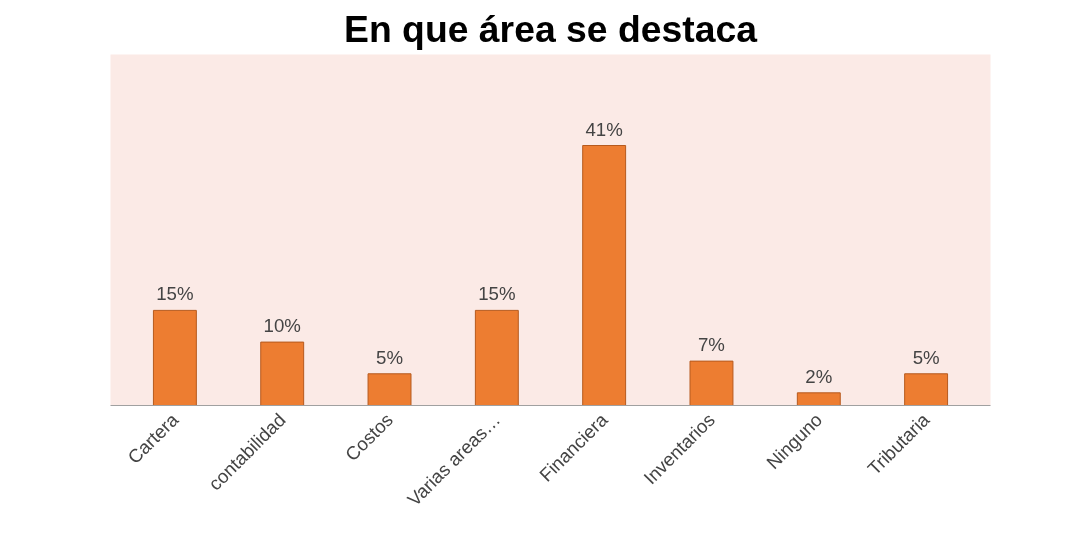 The height and width of the screenshot is (550, 1089). What do you see at coordinates (282, 326) in the screenshot?
I see `data-label: 10%` at bounding box center [282, 326].